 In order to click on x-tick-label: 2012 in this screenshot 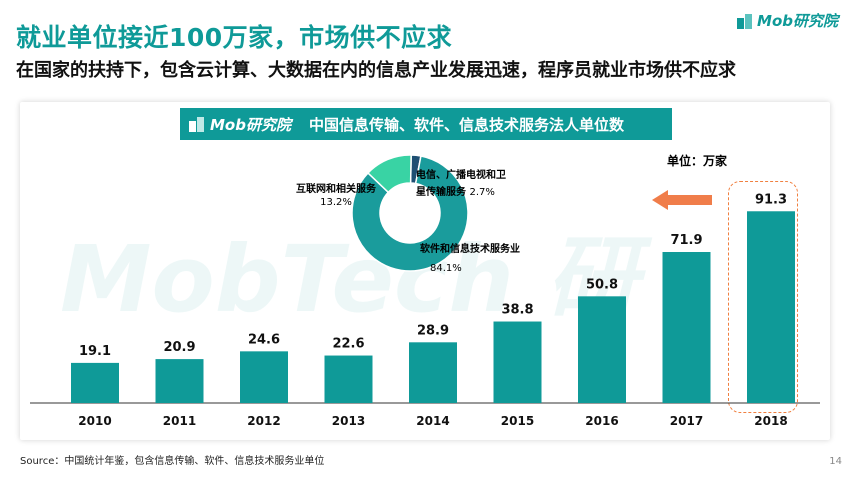, I will do `click(263, 421)`.